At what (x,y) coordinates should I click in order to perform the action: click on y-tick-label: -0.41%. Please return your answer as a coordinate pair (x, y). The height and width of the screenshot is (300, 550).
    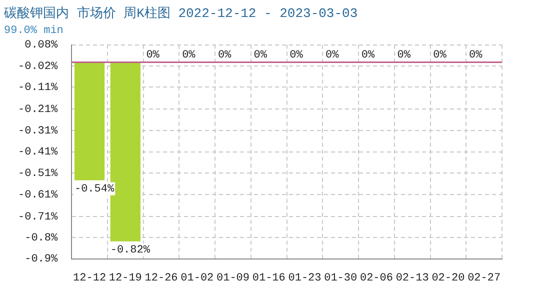
    Looking at the image, I should click on (38, 152).